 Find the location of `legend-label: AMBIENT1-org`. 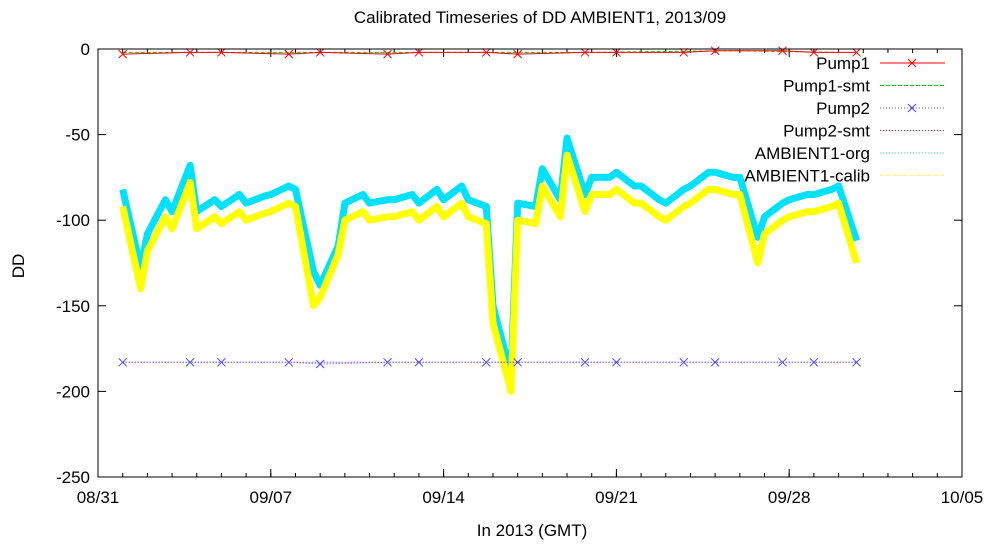

legend-label: AMBIENT1-org is located at coordinates (812, 153).